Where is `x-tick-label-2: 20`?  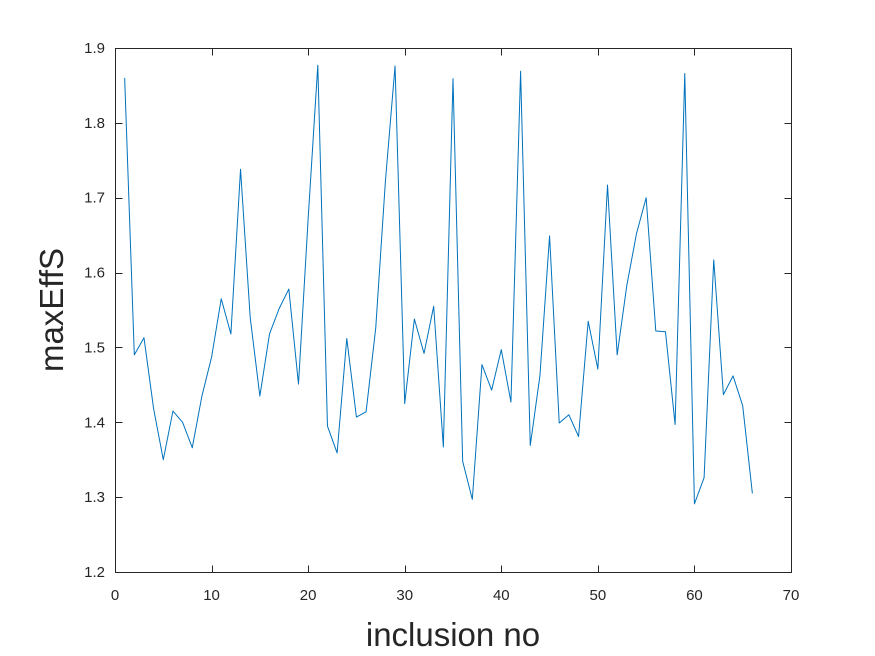 x-tick-label-2: 20 is located at coordinates (308, 595).